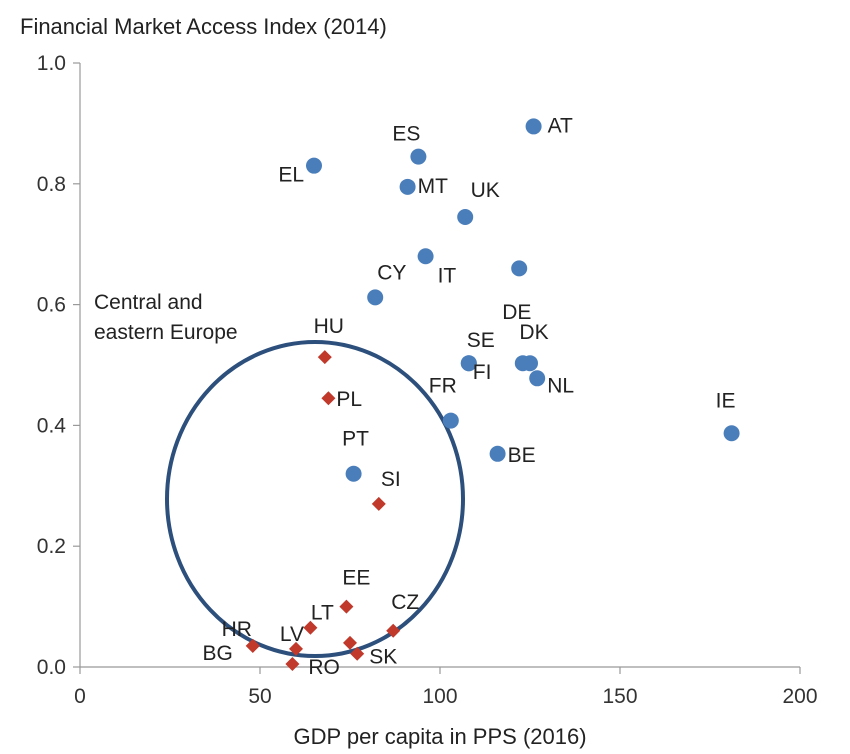  I want to click on point-marker-hu, so click(324, 357).